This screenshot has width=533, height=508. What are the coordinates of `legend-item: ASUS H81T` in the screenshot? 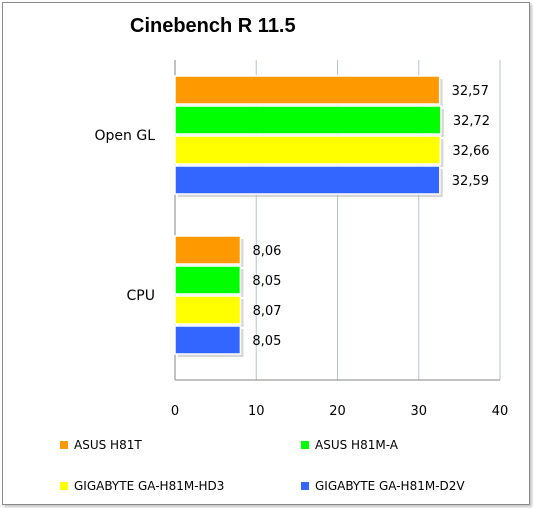 It's located at (101, 445).